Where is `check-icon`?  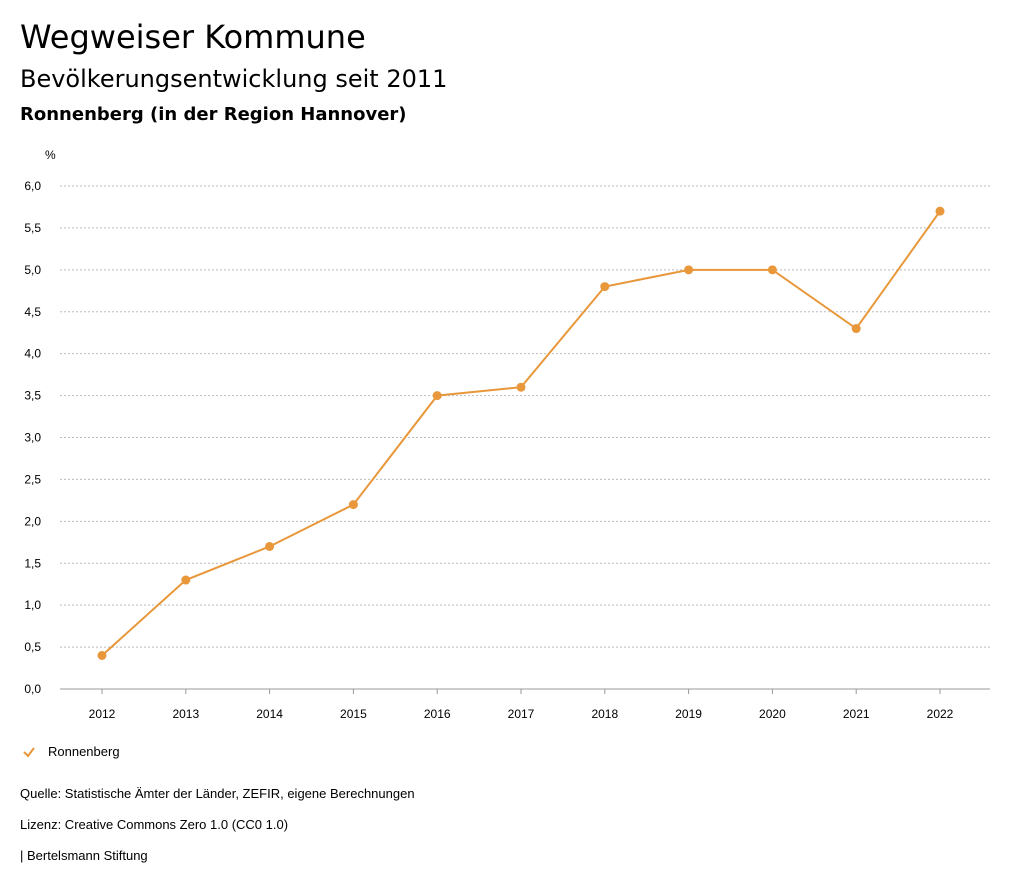 check-icon is located at coordinates (29, 752).